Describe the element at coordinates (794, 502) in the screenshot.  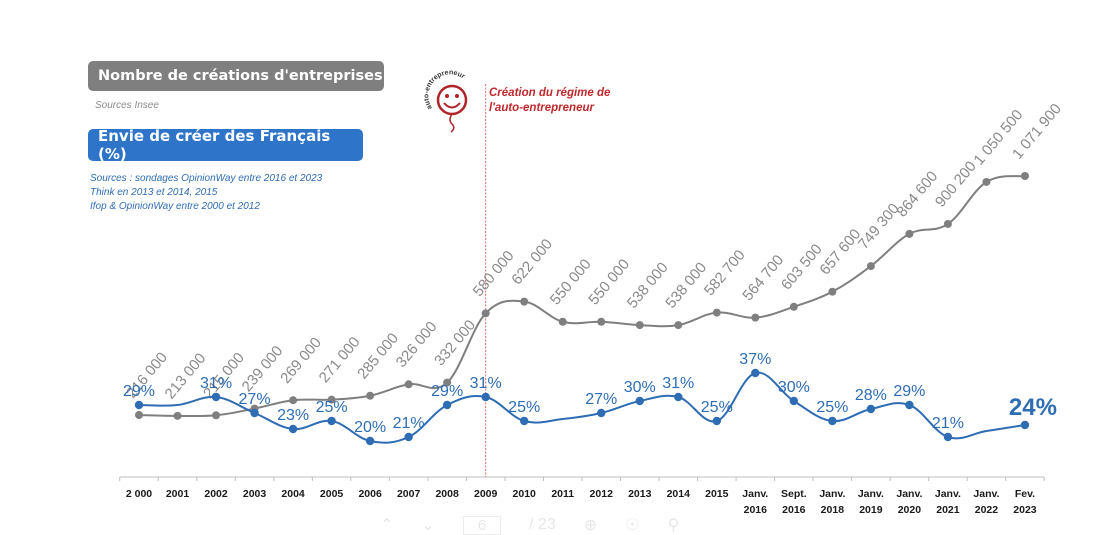
I see `x-tick-label: Sept. 2016` at that location.